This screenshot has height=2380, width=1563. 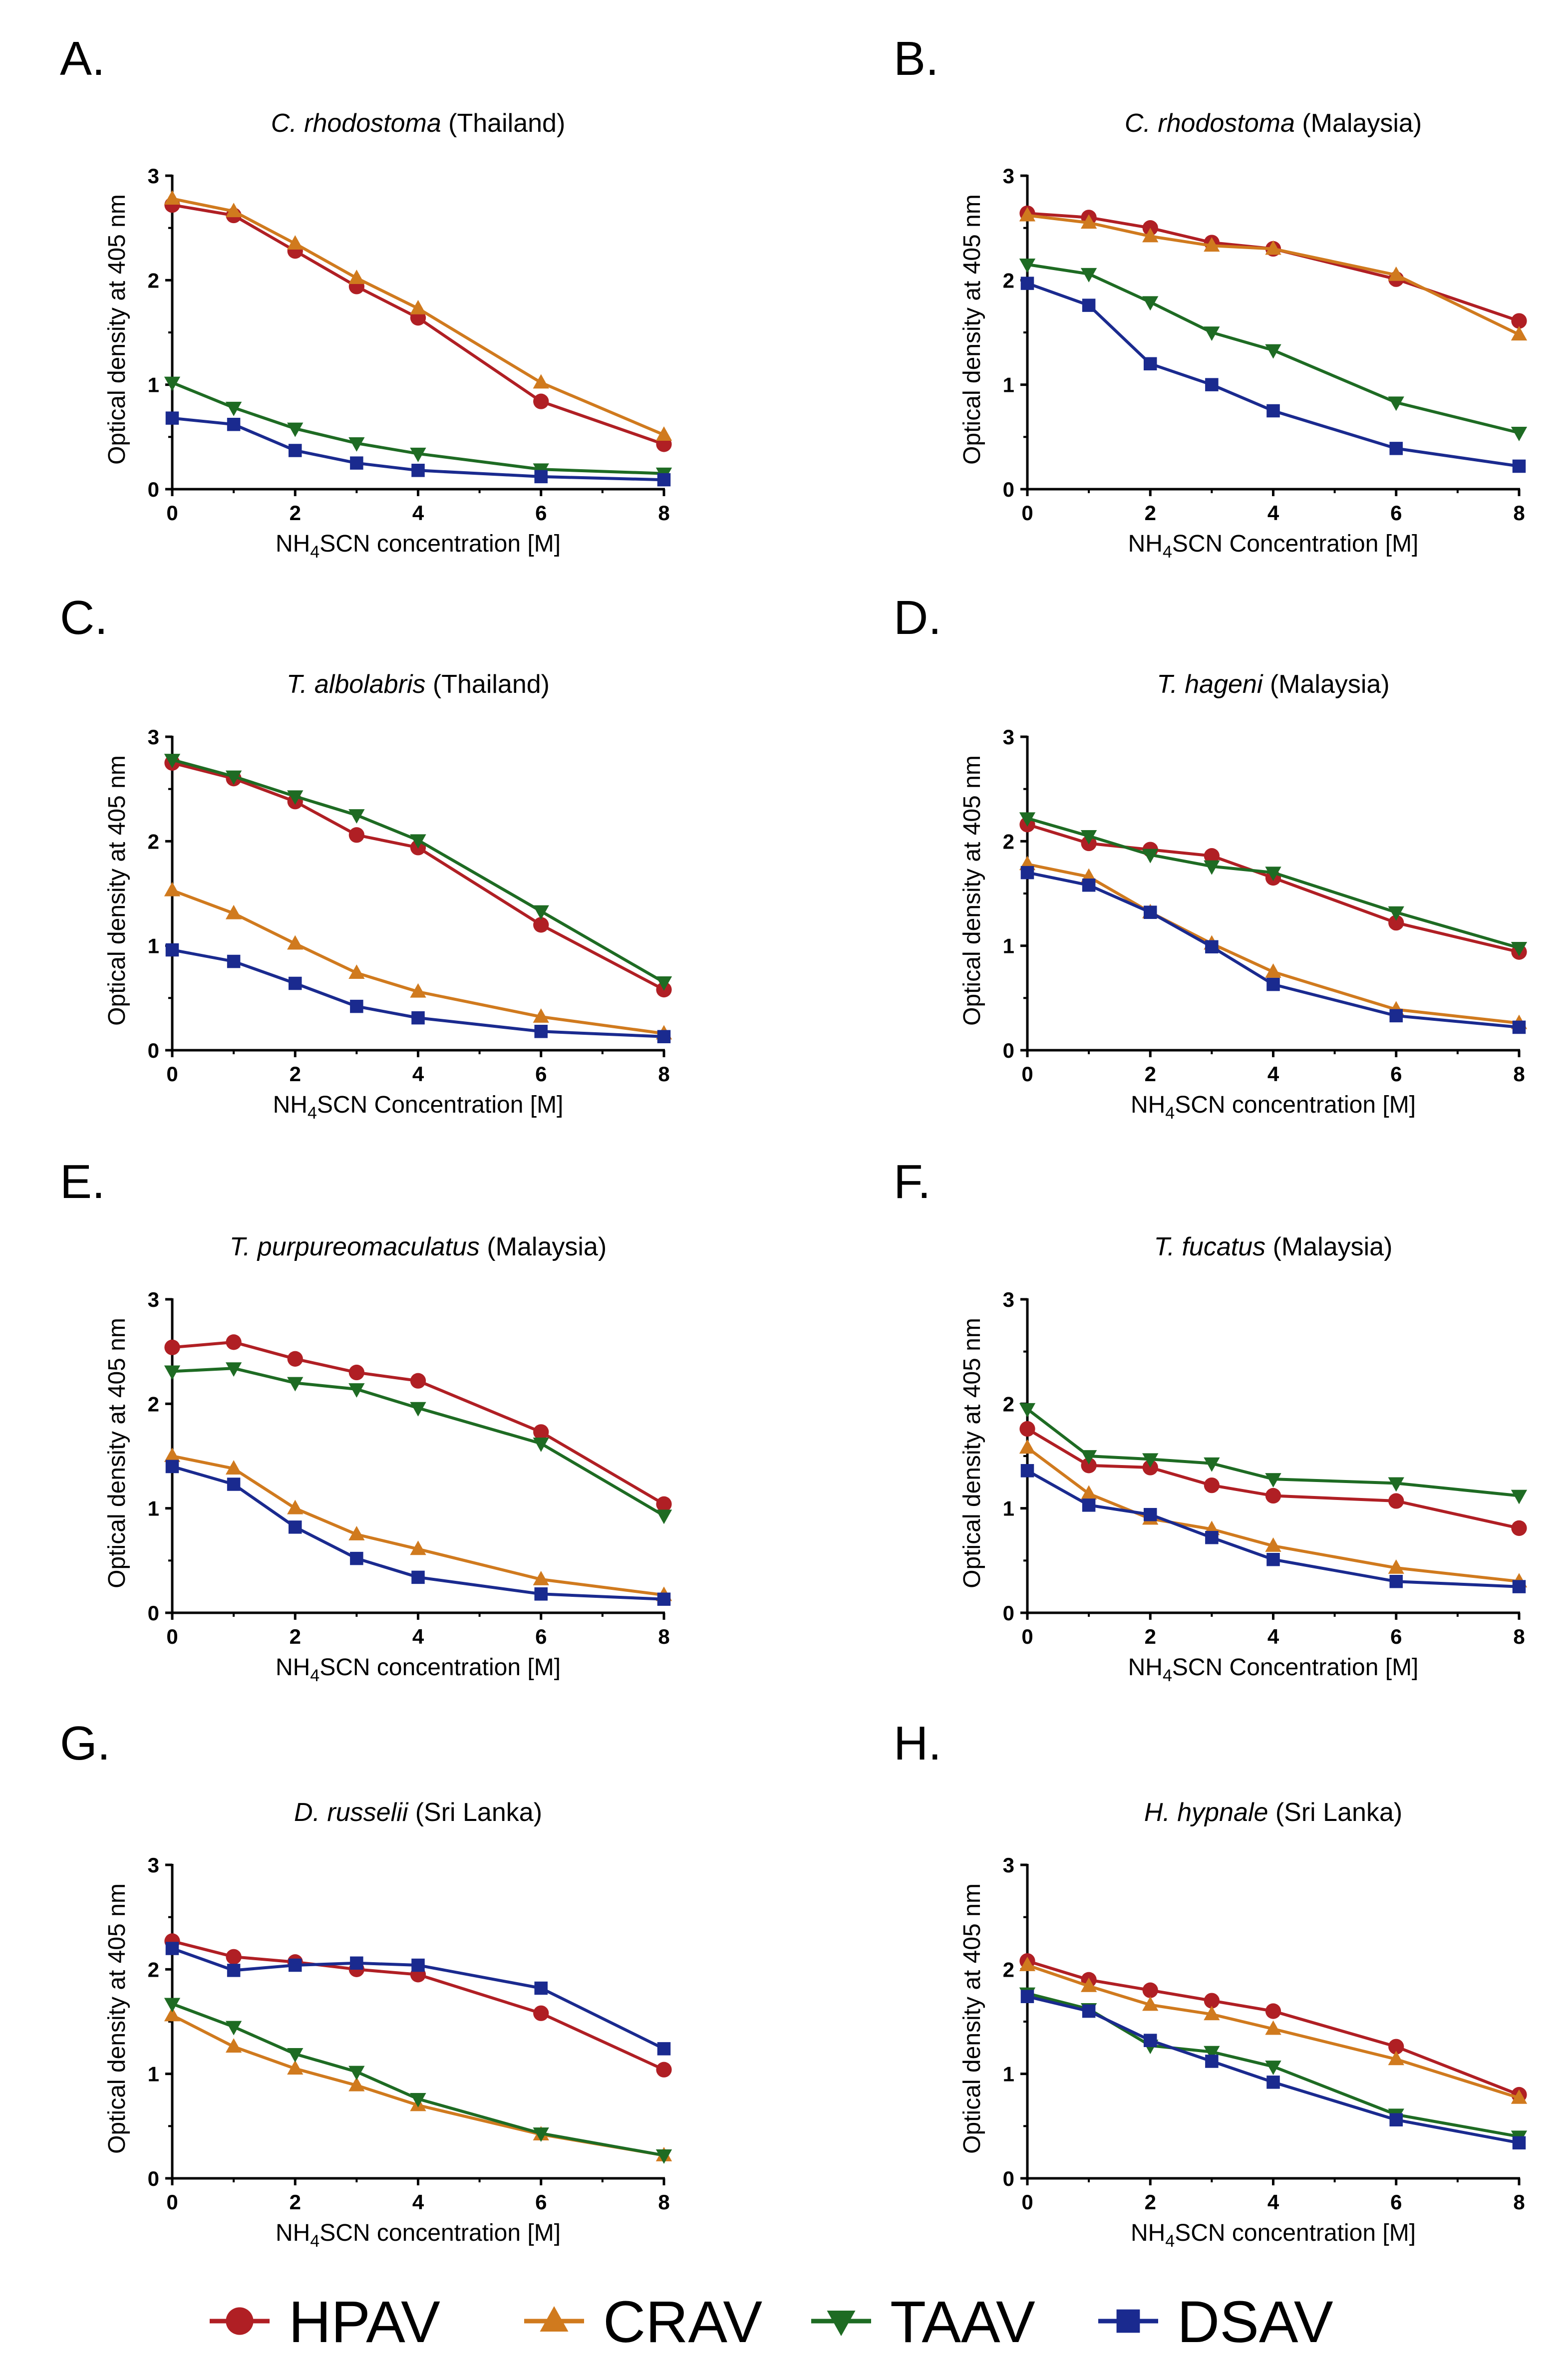 I want to click on series-taav, so click(x=418, y=1443).